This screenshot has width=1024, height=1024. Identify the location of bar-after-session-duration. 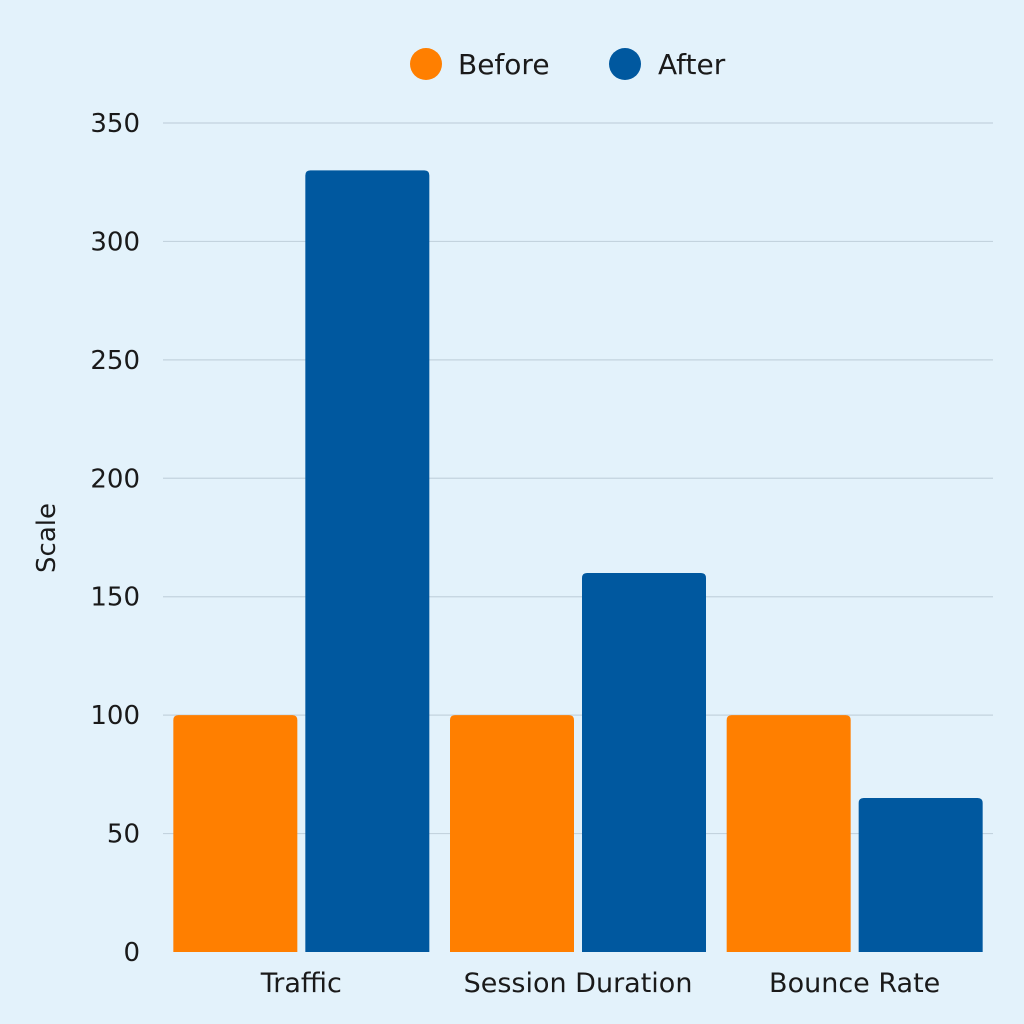
(644, 762).